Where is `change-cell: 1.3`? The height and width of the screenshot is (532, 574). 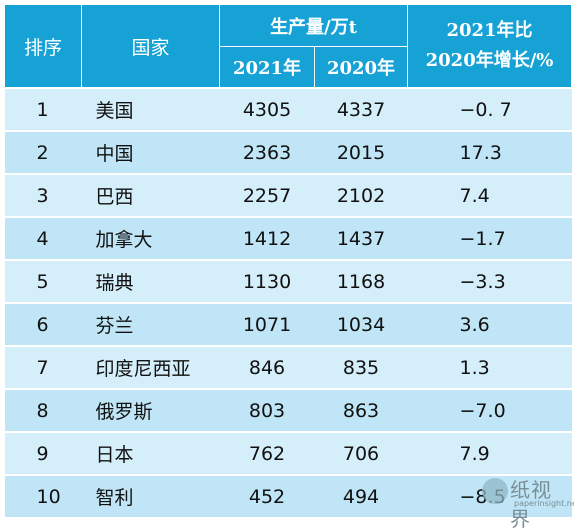 change-cell: 1.3 is located at coordinates (489, 367).